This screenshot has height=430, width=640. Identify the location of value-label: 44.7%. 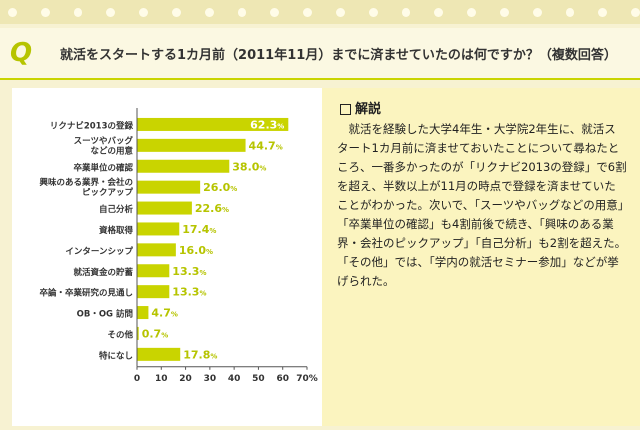
(266, 145).